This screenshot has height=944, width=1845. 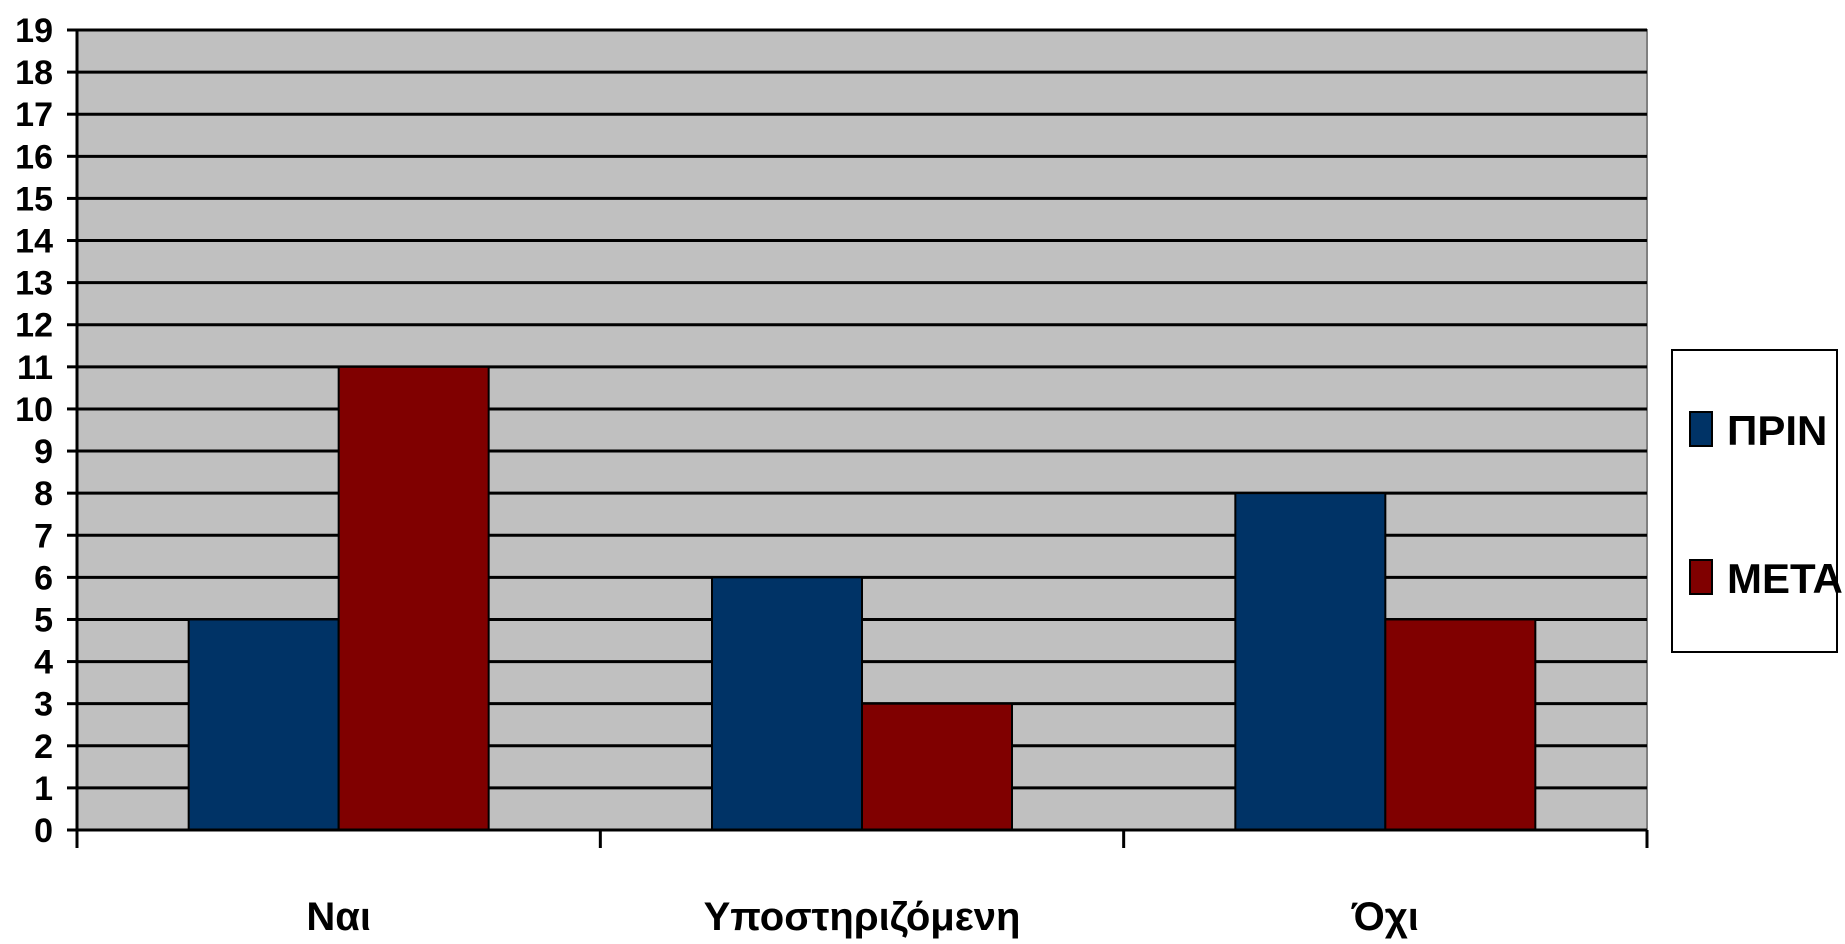 What do you see at coordinates (34, 31) in the screenshot?
I see `y-tick-label: 19` at bounding box center [34, 31].